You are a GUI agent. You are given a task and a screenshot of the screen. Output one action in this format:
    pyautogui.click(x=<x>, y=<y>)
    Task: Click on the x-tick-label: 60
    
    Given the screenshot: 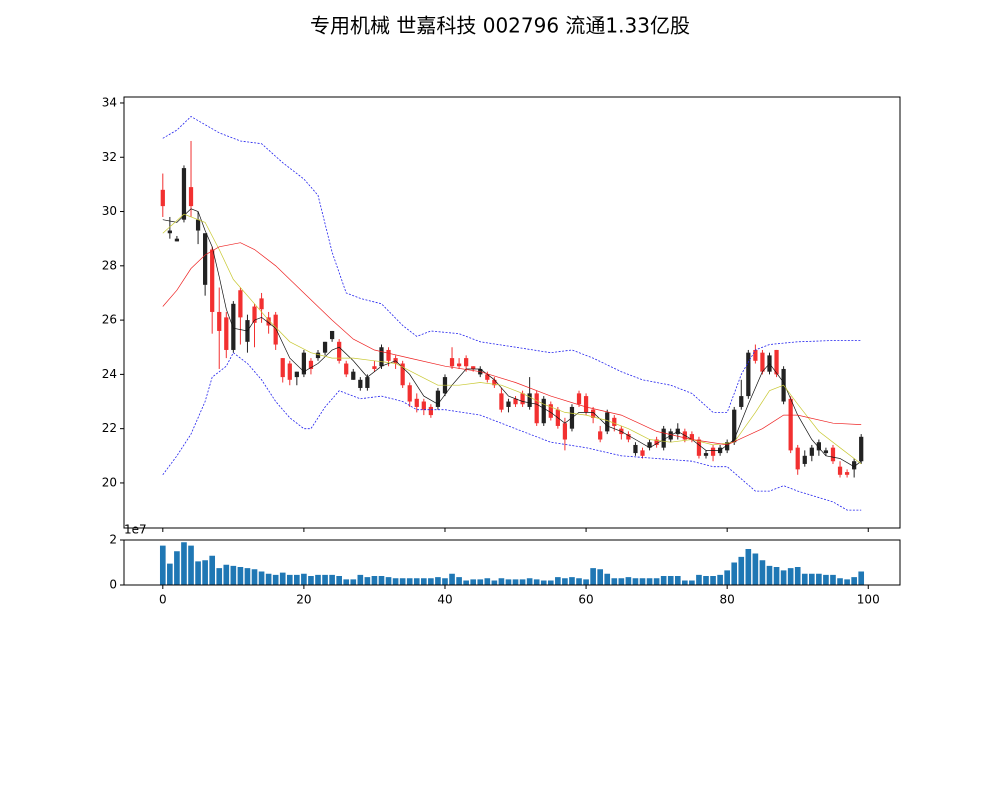 What is the action you would take?
    pyautogui.click(x=585, y=600)
    